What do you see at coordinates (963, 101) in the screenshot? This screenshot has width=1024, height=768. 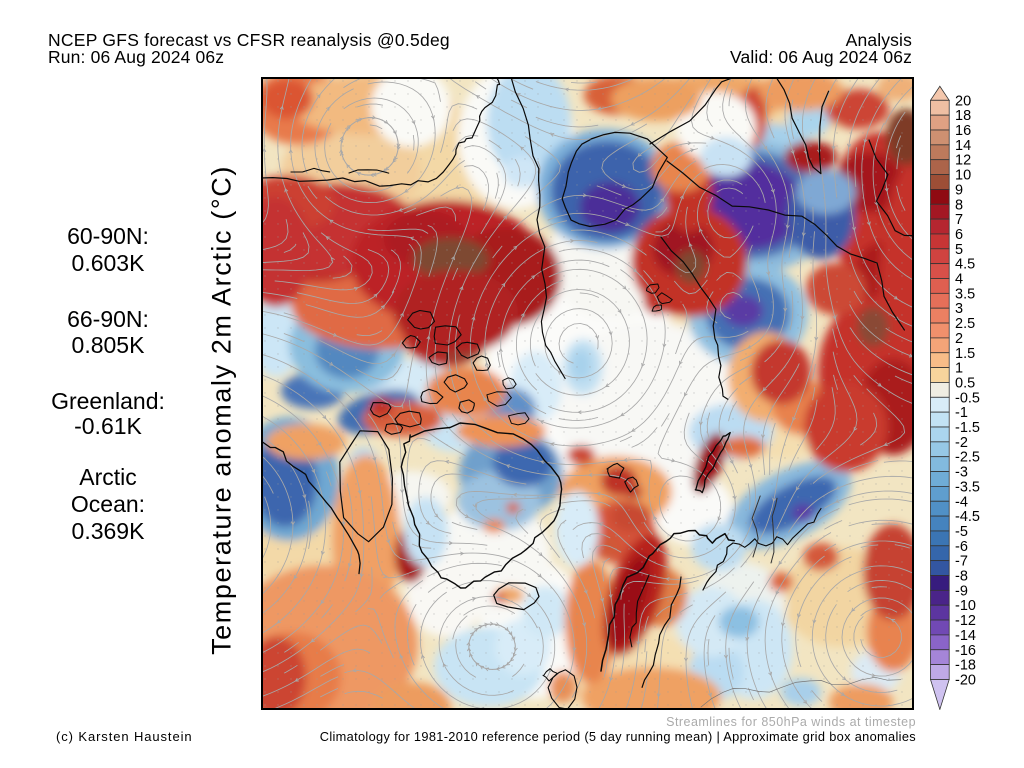 I see `svg-text: 20` at bounding box center [963, 101].